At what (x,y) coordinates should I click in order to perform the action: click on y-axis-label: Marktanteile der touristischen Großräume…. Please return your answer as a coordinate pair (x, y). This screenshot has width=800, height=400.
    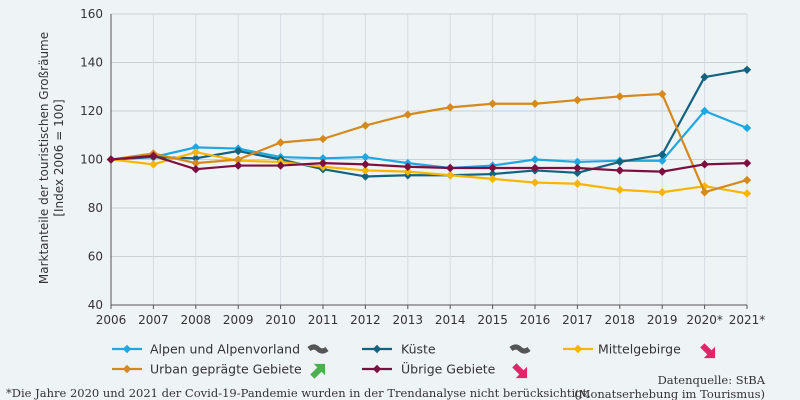
    Looking at the image, I should click on (51, 158).